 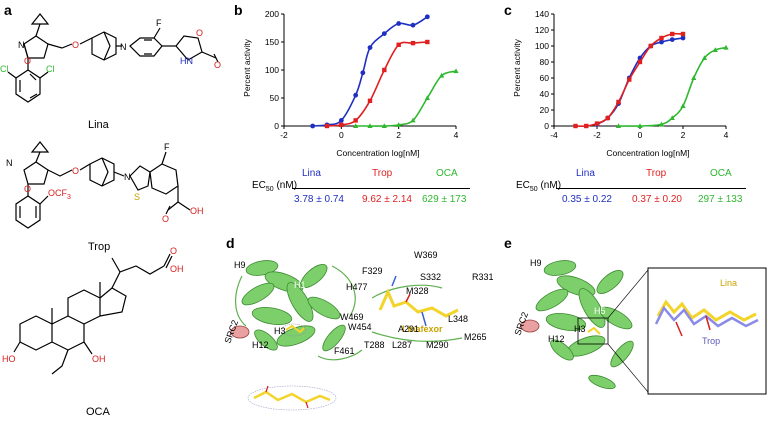 I want to click on chart-b-line-lina, so click(x=370, y=71).